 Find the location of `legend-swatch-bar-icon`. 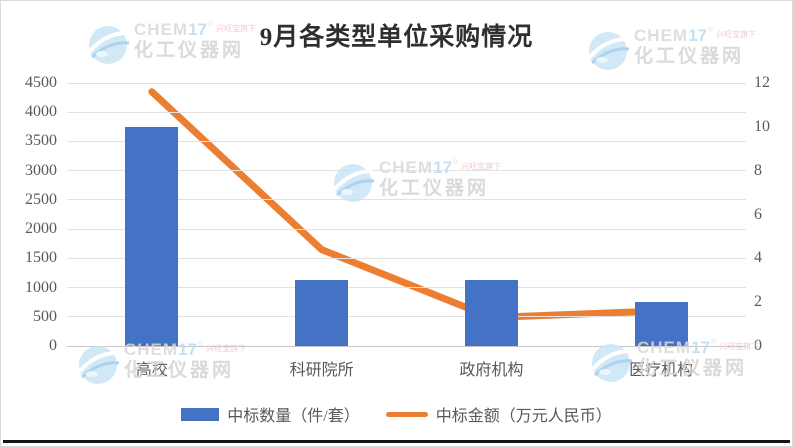

legend-swatch-bar-icon is located at coordinates (200, 414).